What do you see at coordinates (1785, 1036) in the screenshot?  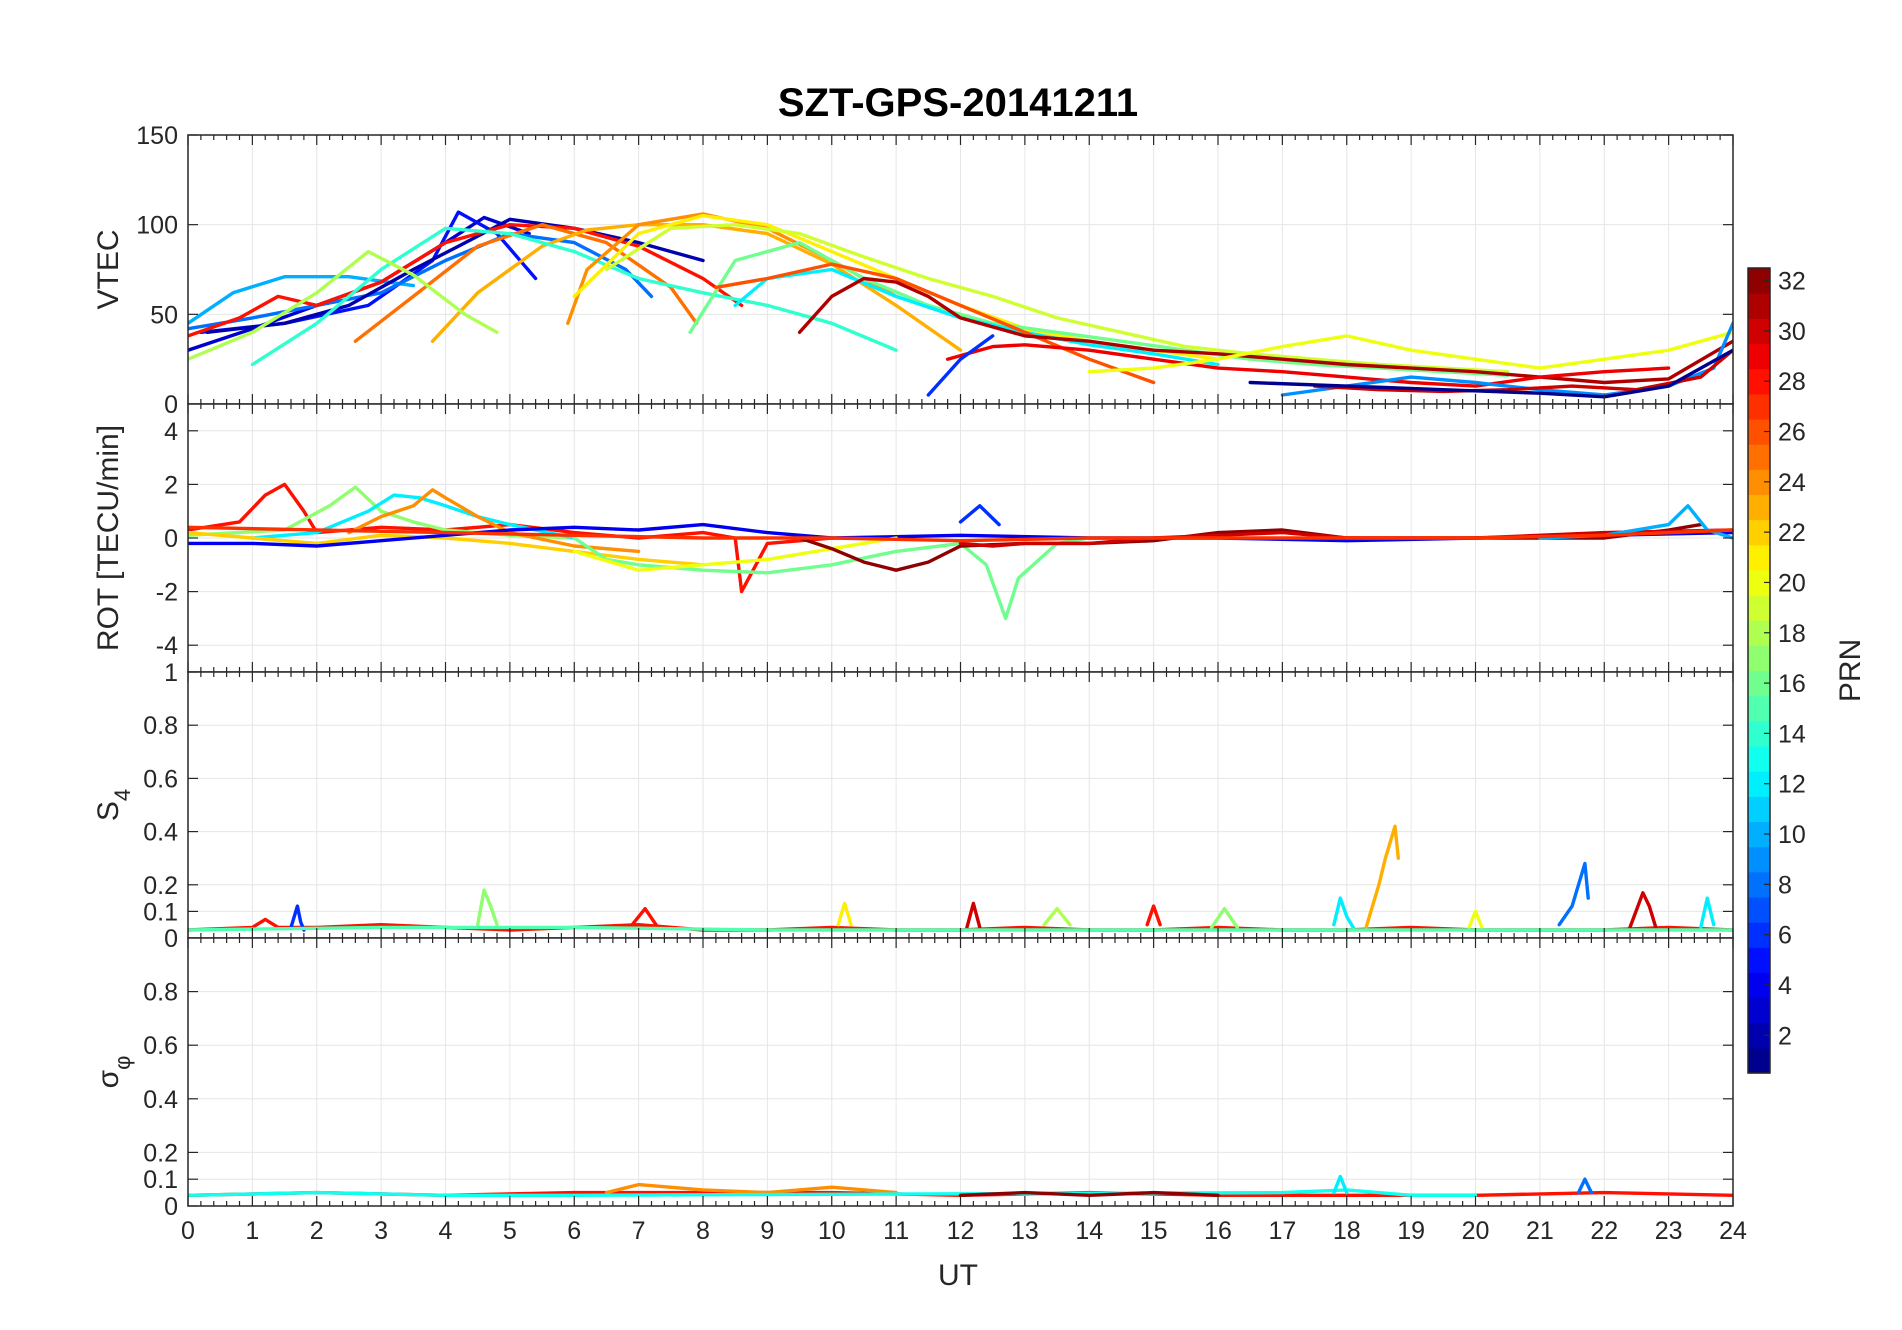 I see `colorbar-tick-label: 2` at bounding box center [1785, 1036].